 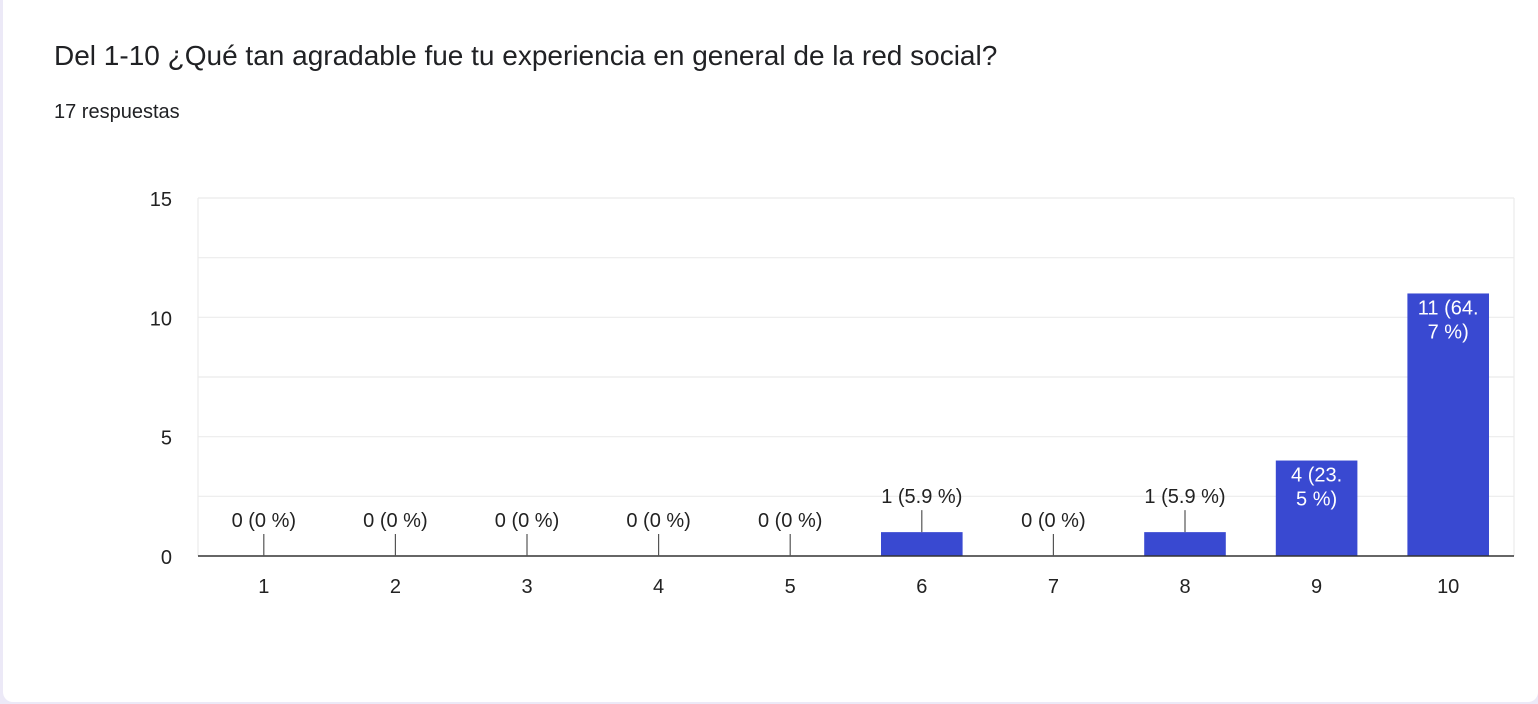 I want to click on response-count: 17 respuestas, so click(x=117, y=112).